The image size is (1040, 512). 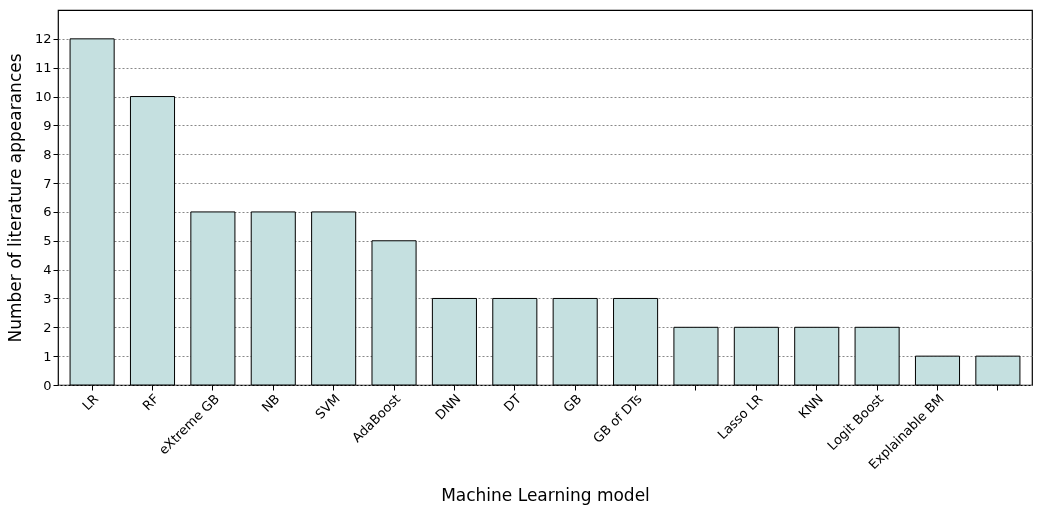 I want to click on y-tick-label: 3, so click(x=47, y=298).